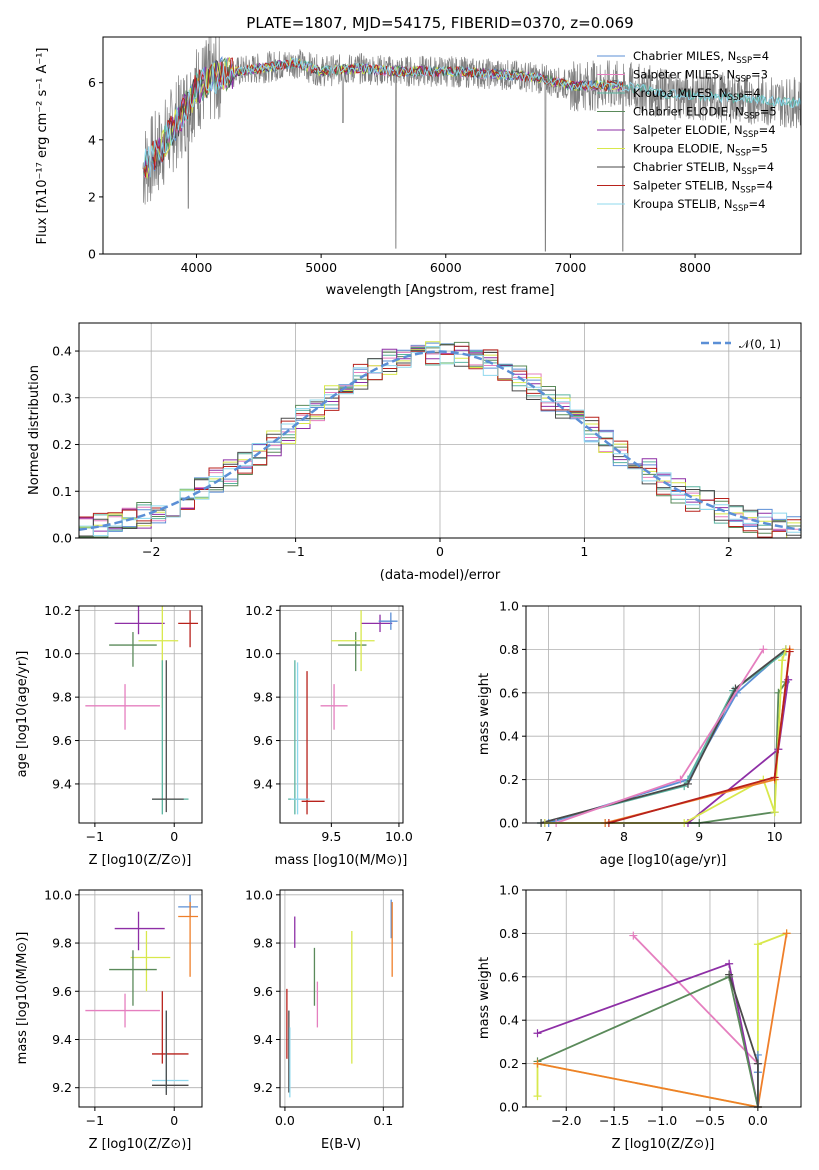  Describe the element at coordinates (341, 860) in the screenshot. I see `age-vs-mass-xlabel: mass [log10(M/M⊙)]` at that location.